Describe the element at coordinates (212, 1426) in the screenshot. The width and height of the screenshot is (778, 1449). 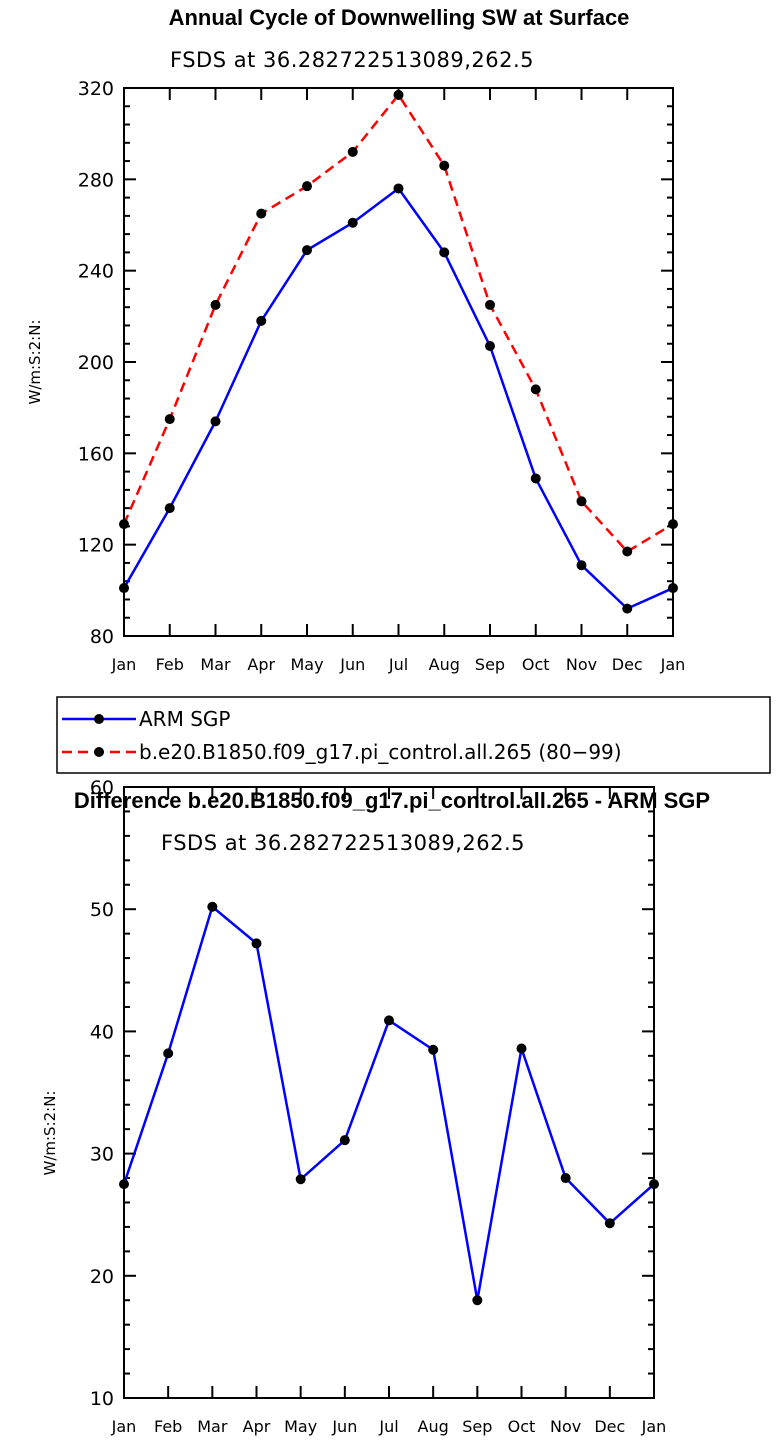
I see `chart2-xtick-label: Mar` at that location.